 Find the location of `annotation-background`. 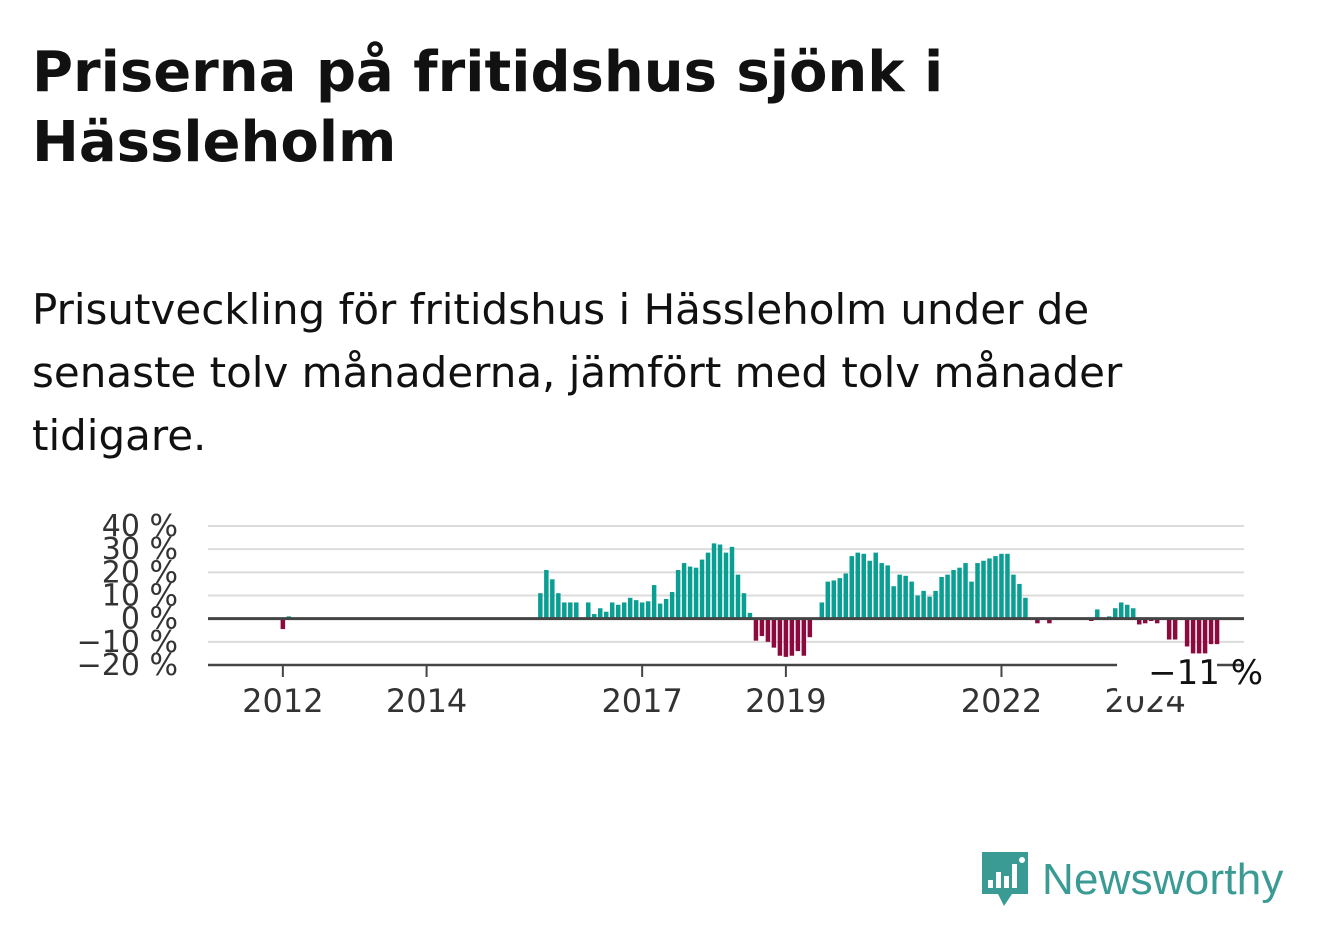

annotation-background is located at coordinates (1167, 677).